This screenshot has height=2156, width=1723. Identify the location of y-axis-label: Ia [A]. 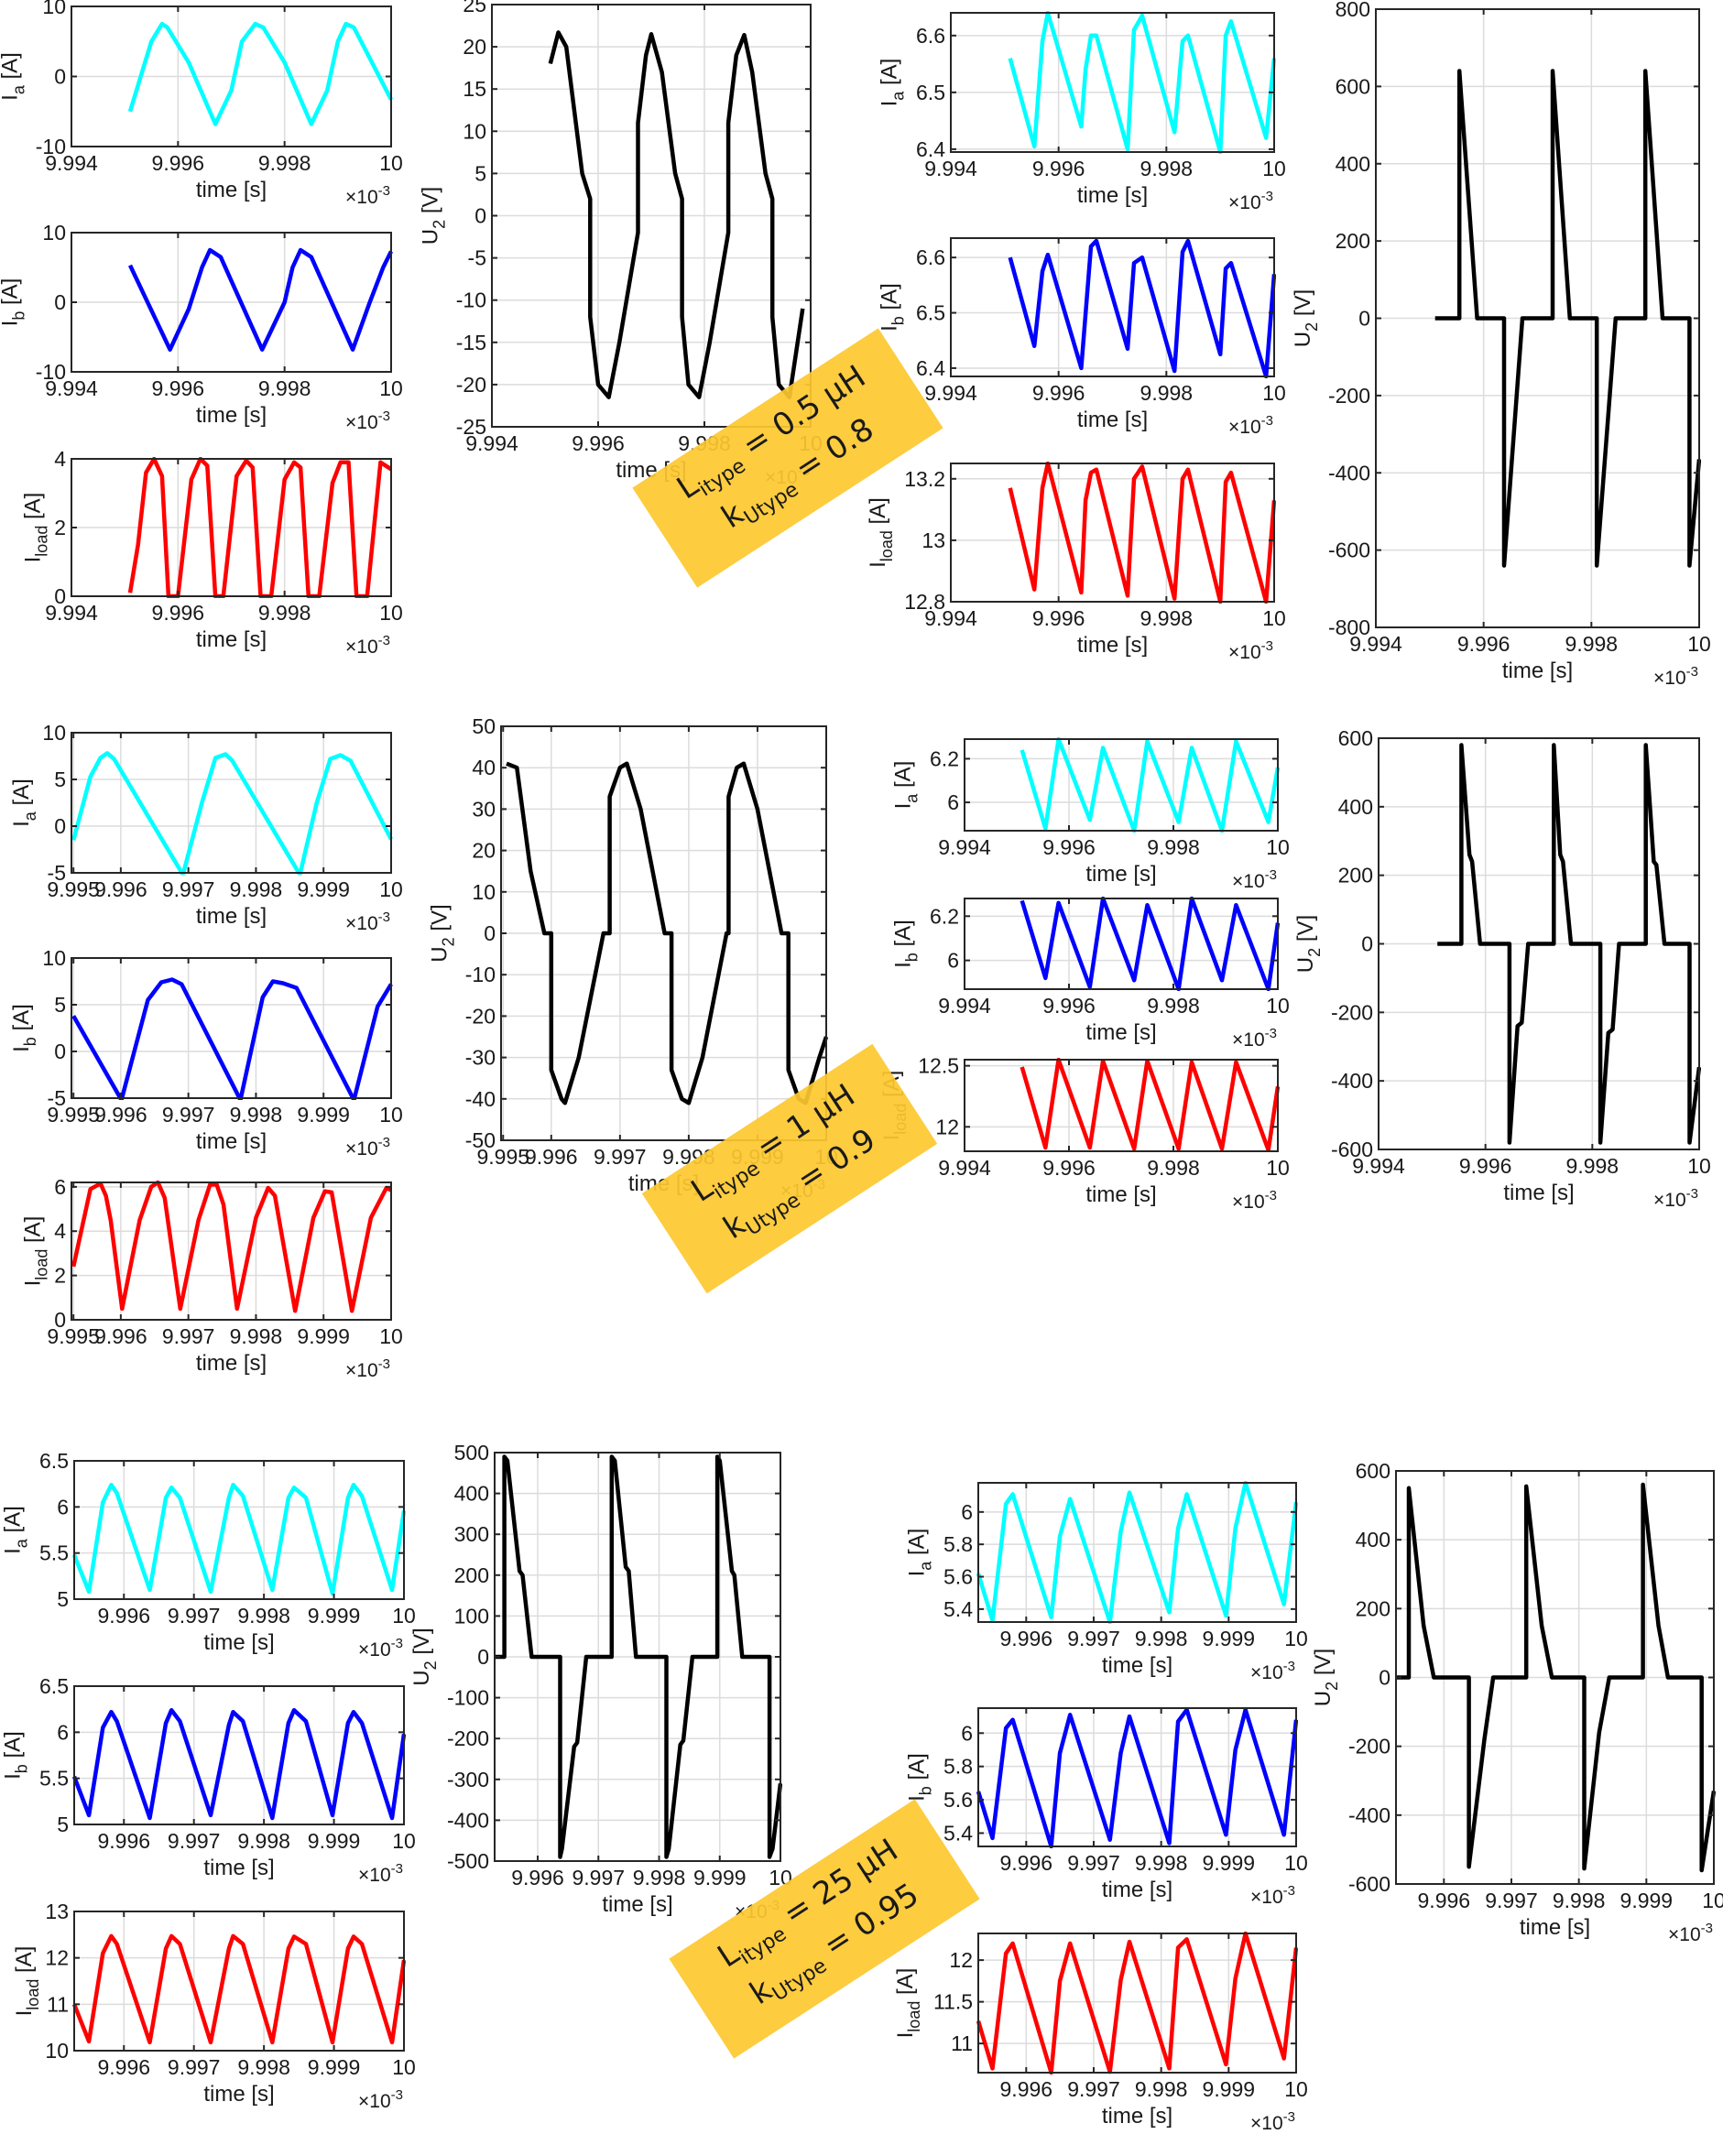
(906, 785).